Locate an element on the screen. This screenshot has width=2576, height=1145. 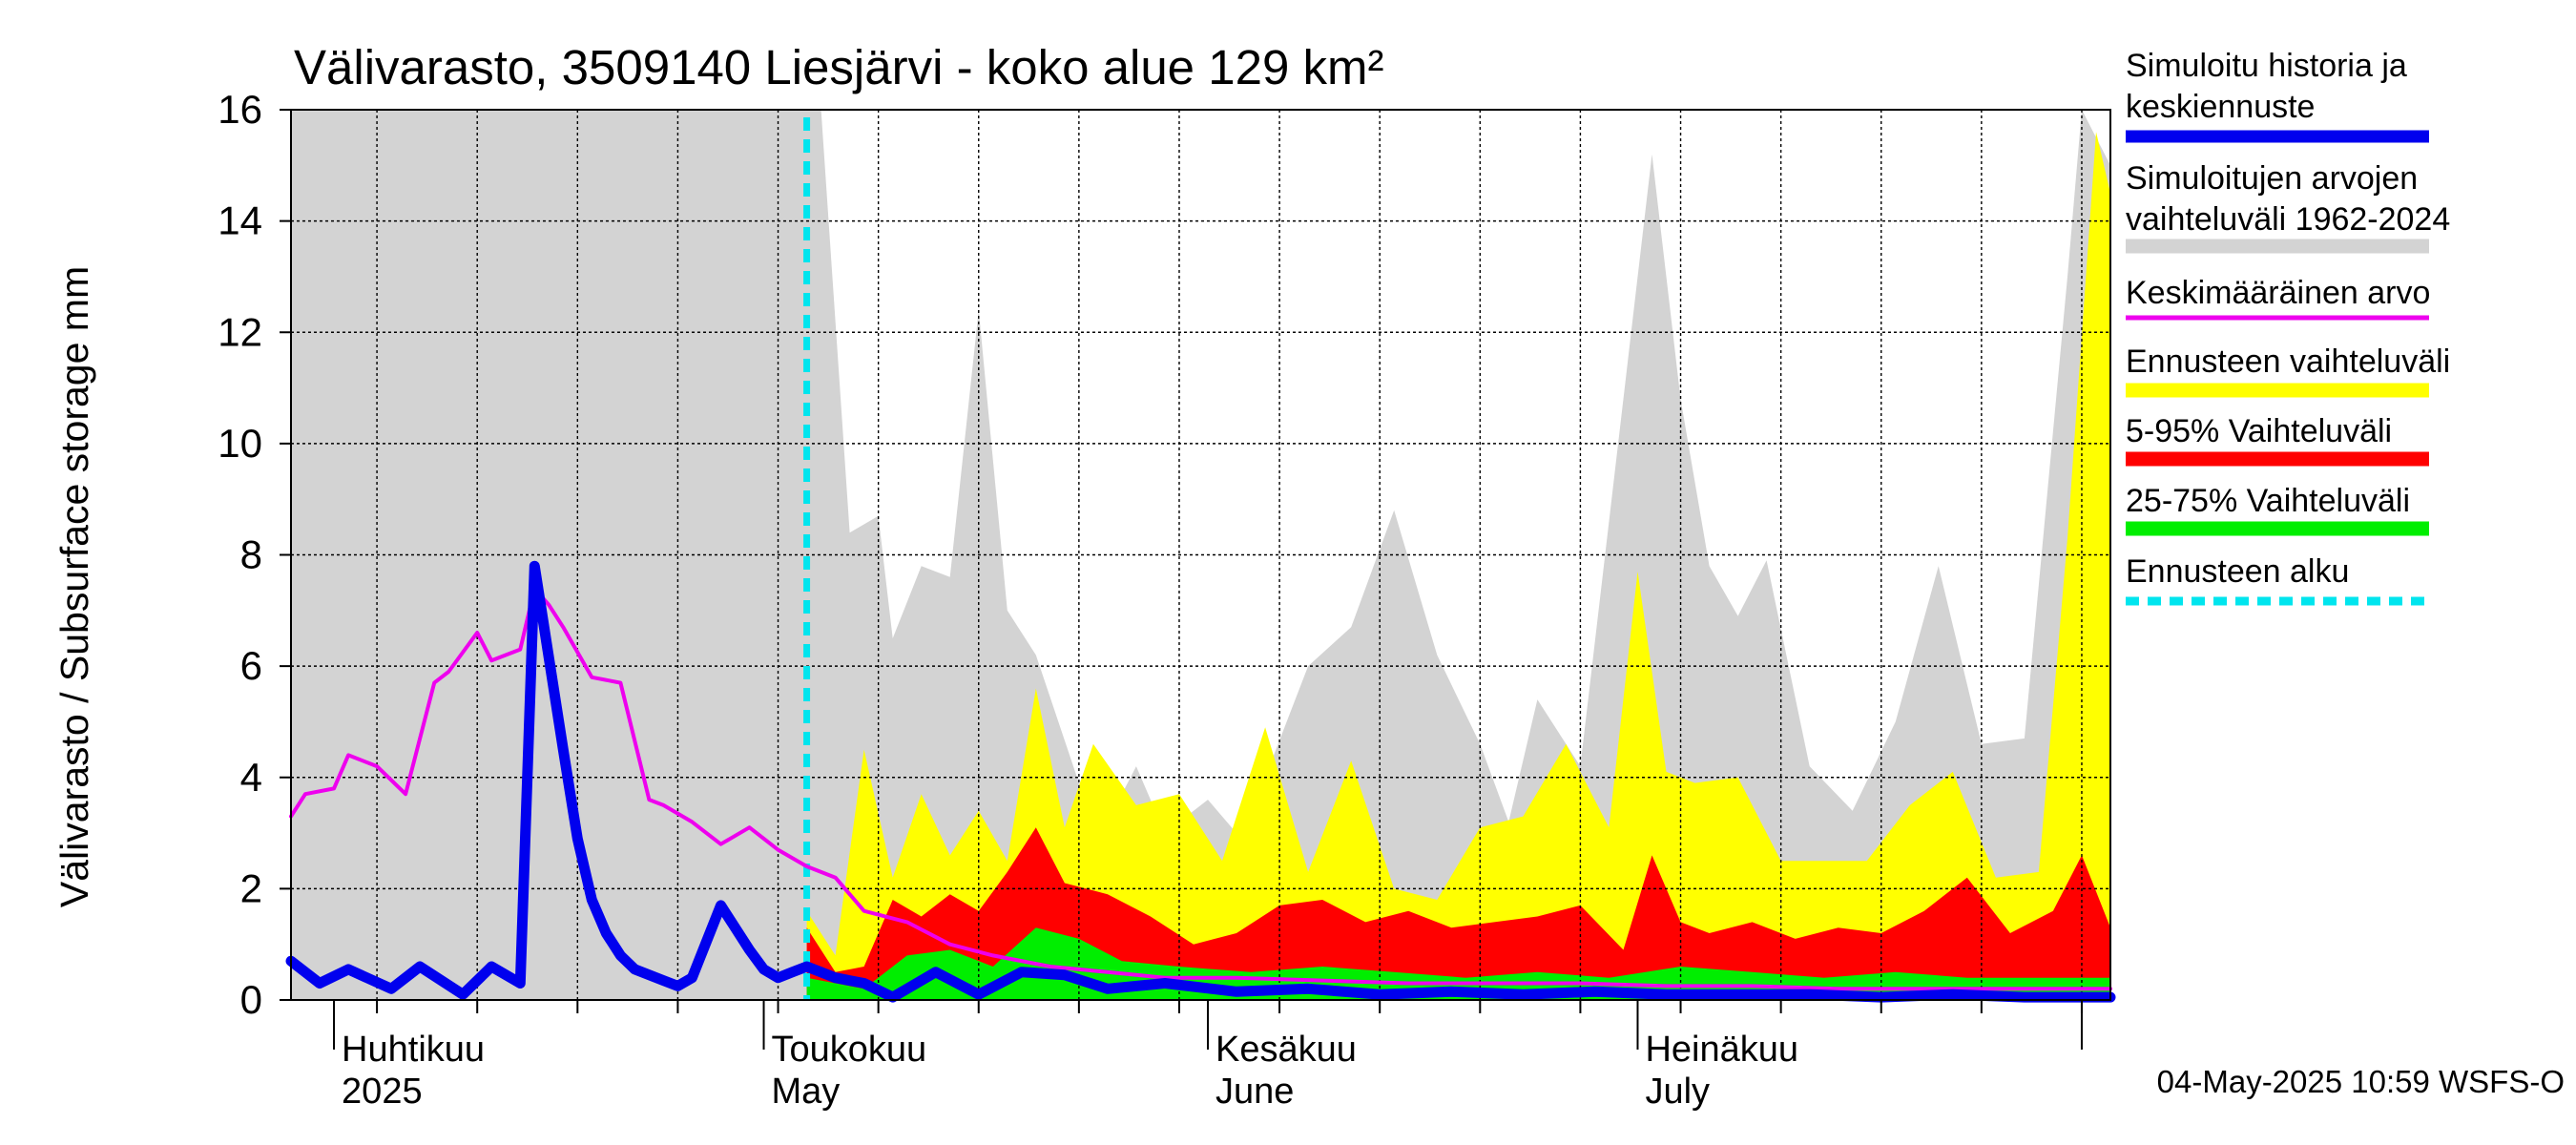
x-tick-label-en: June is located at coordinates (1254, 1092).